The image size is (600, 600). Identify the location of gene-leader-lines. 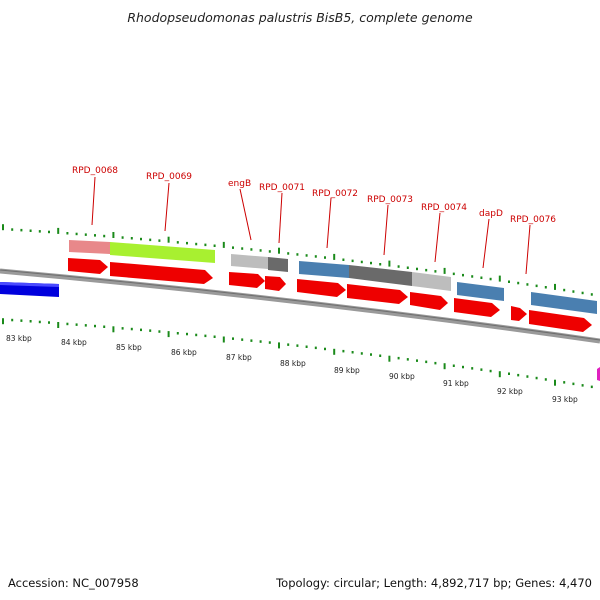
(311, 225).